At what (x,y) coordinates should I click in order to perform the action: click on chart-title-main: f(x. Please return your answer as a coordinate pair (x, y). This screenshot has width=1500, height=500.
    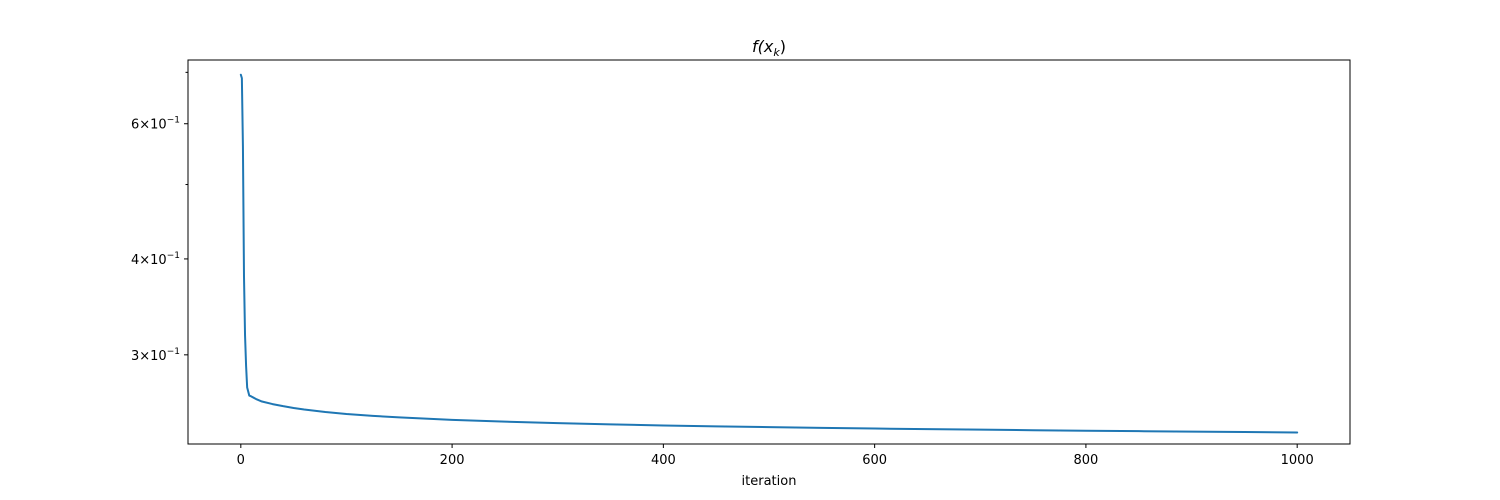
    Looking at the image, I should click on (763, 46).